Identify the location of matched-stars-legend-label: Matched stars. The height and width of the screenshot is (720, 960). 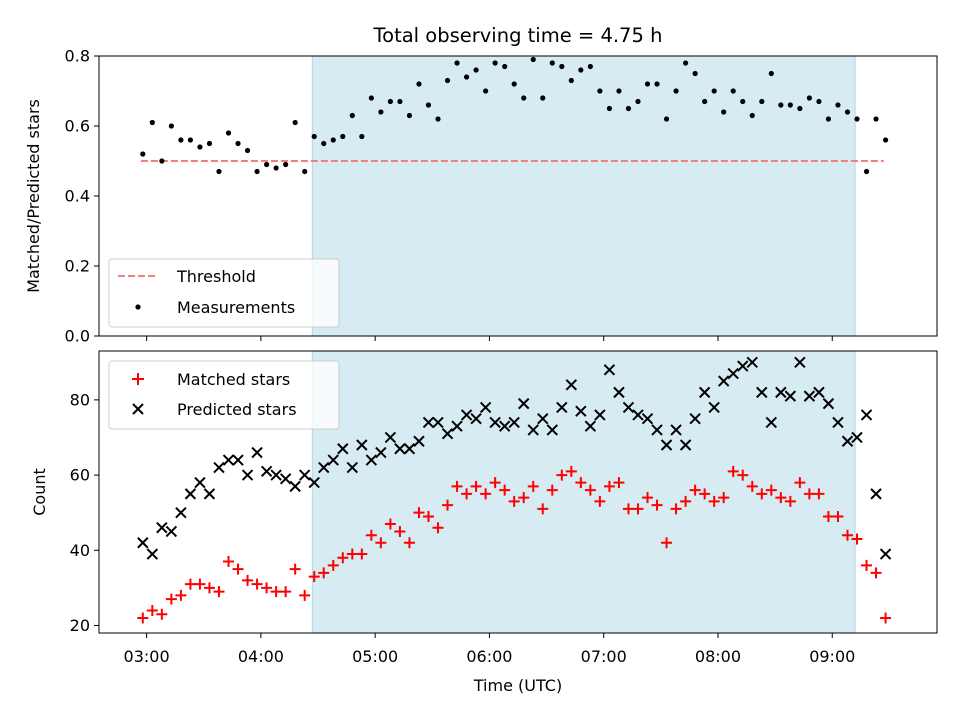
(233, 379).